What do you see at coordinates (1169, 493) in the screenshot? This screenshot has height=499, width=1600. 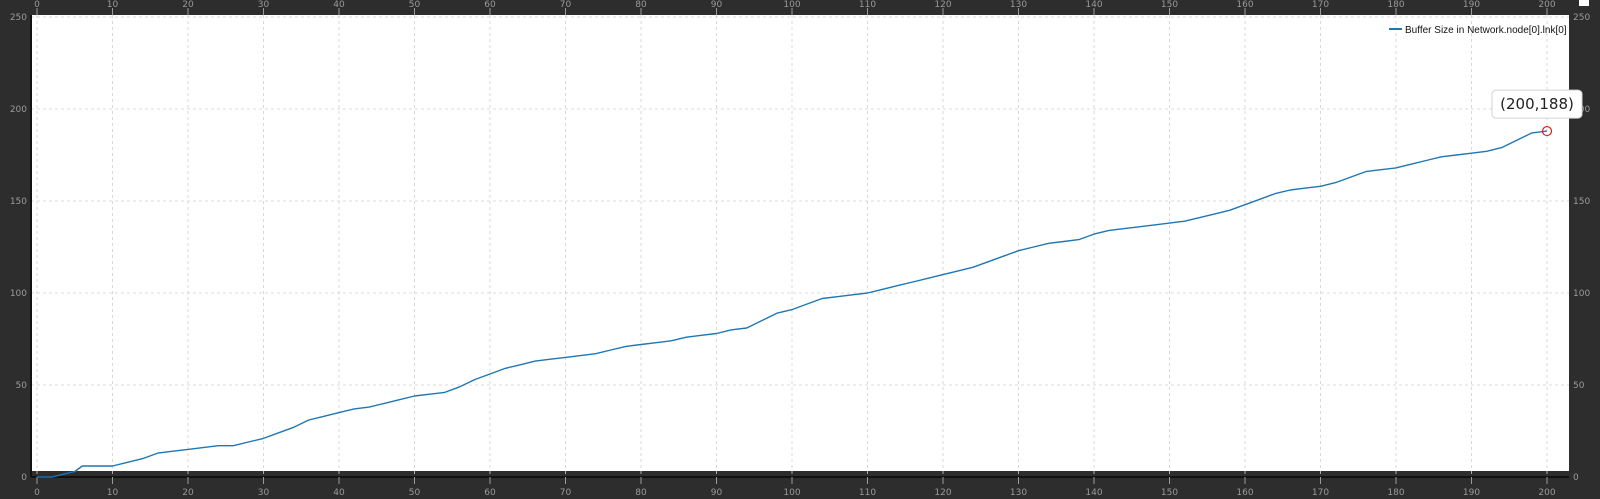 I see `x-tick-label-bottom: 150` at bounding box center [1169, 493].